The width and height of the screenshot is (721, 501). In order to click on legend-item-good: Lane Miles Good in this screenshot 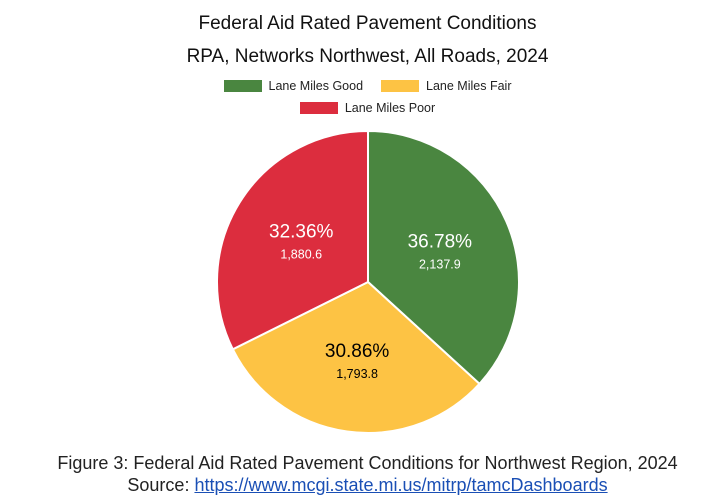, I will do `click(293, 86)`.